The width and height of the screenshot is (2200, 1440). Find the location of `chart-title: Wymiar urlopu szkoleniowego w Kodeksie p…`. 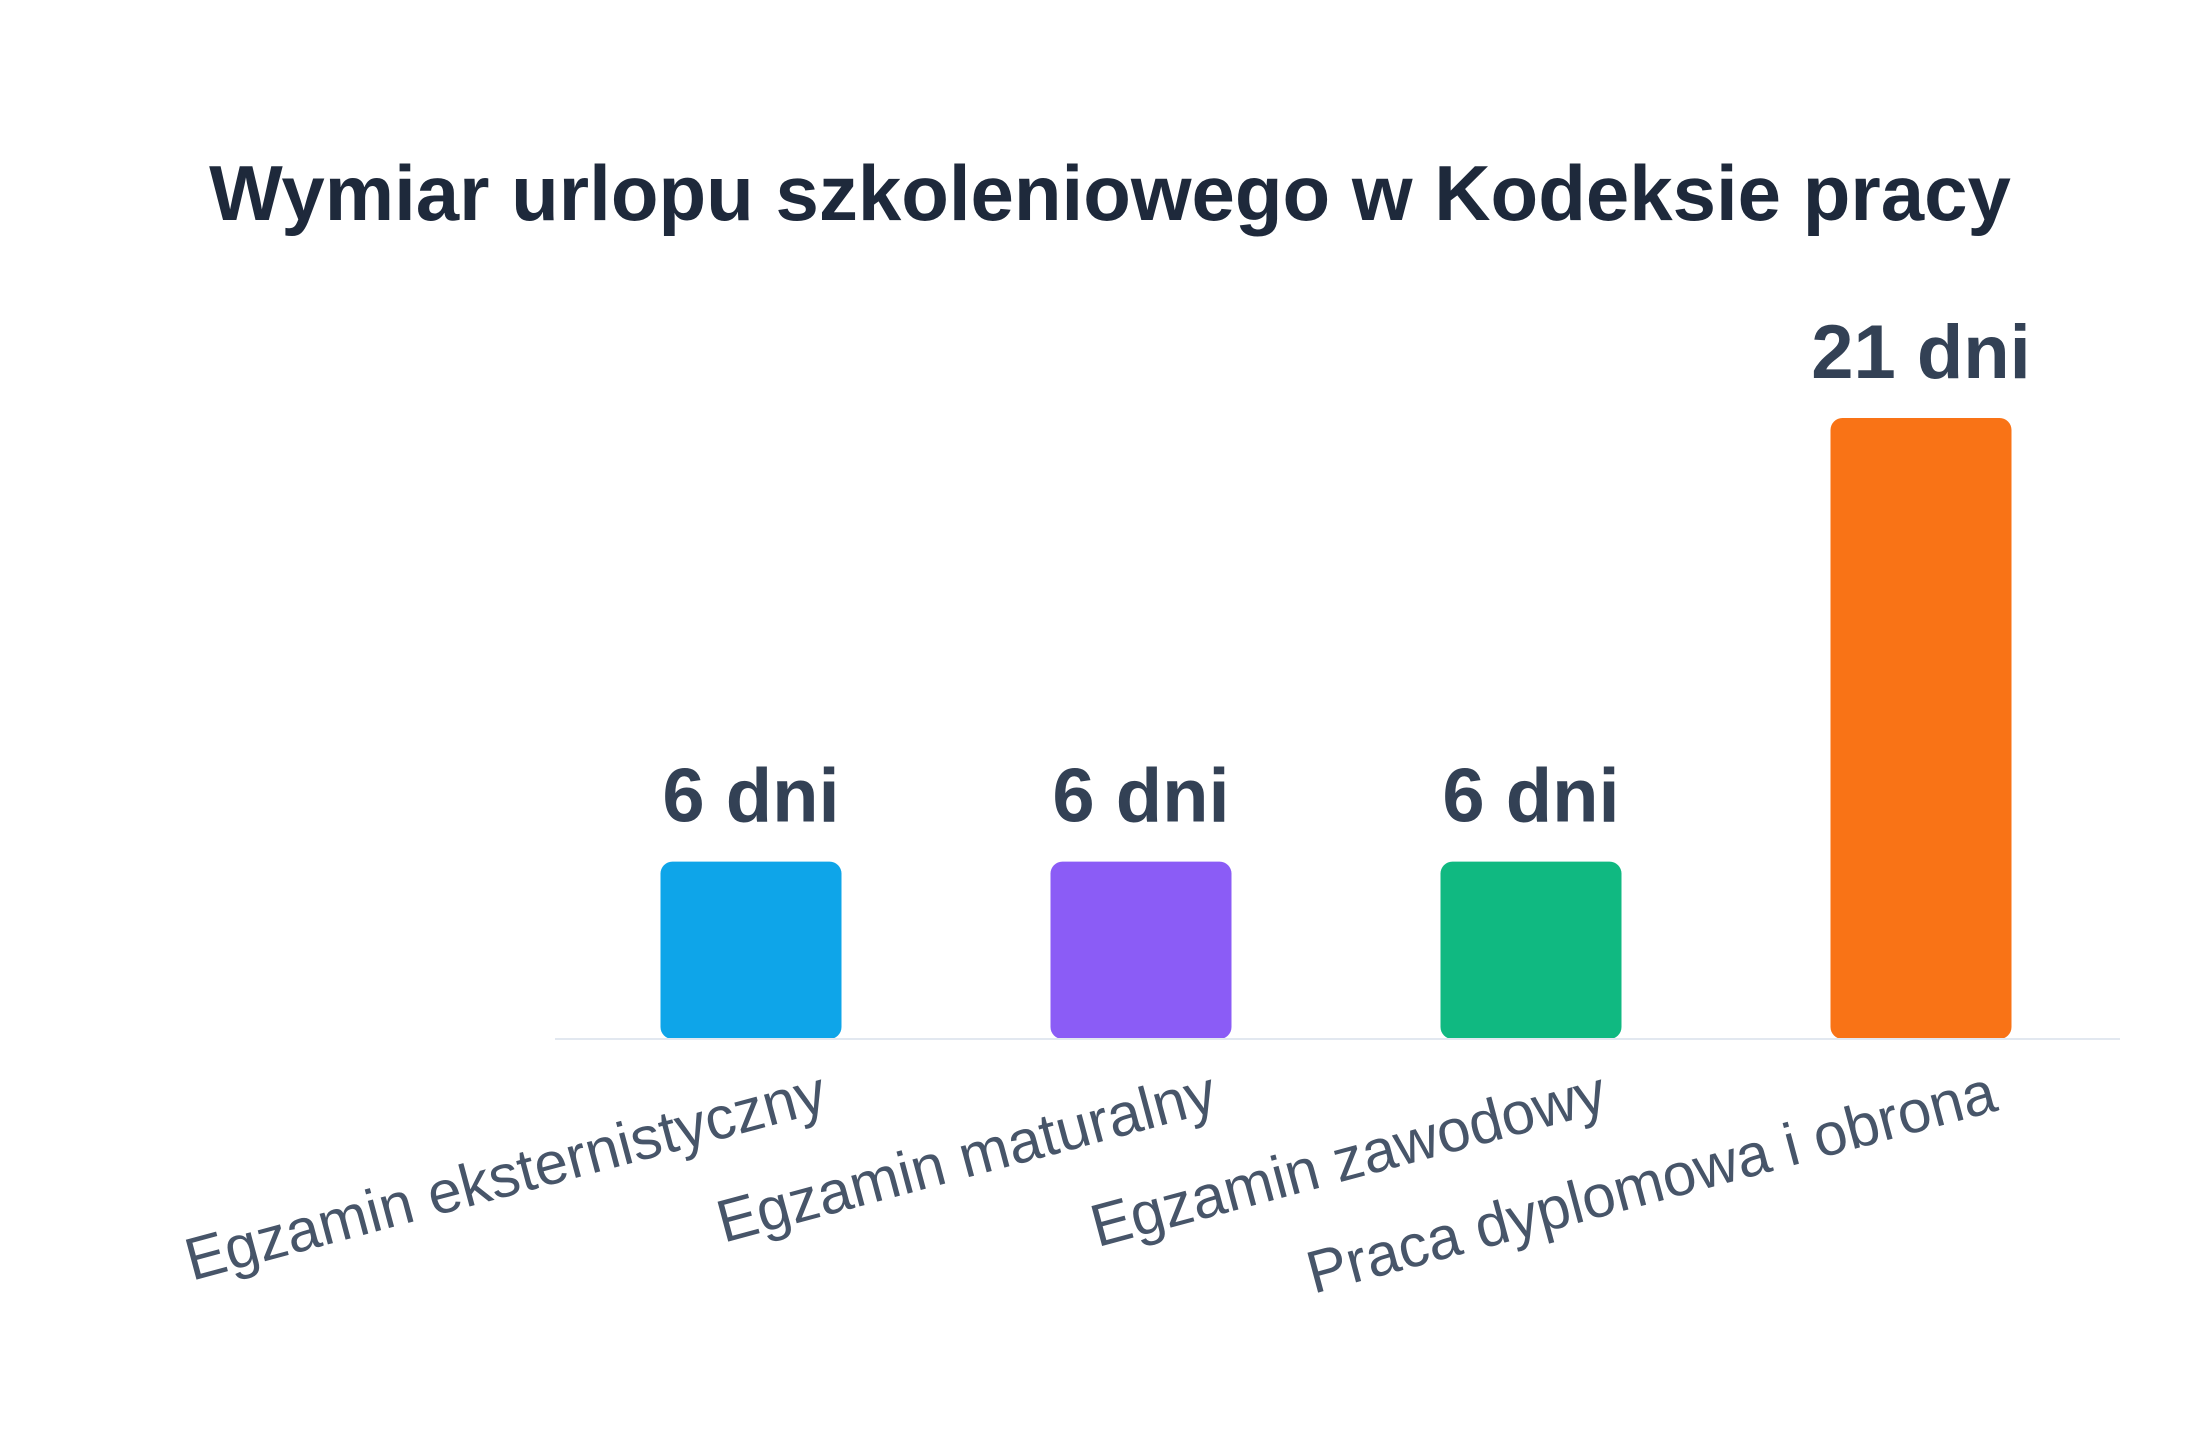

chart-title: Wymiar urlopu szkoleniowego w Kodeksie p… is located at coordinates (1110, 193).